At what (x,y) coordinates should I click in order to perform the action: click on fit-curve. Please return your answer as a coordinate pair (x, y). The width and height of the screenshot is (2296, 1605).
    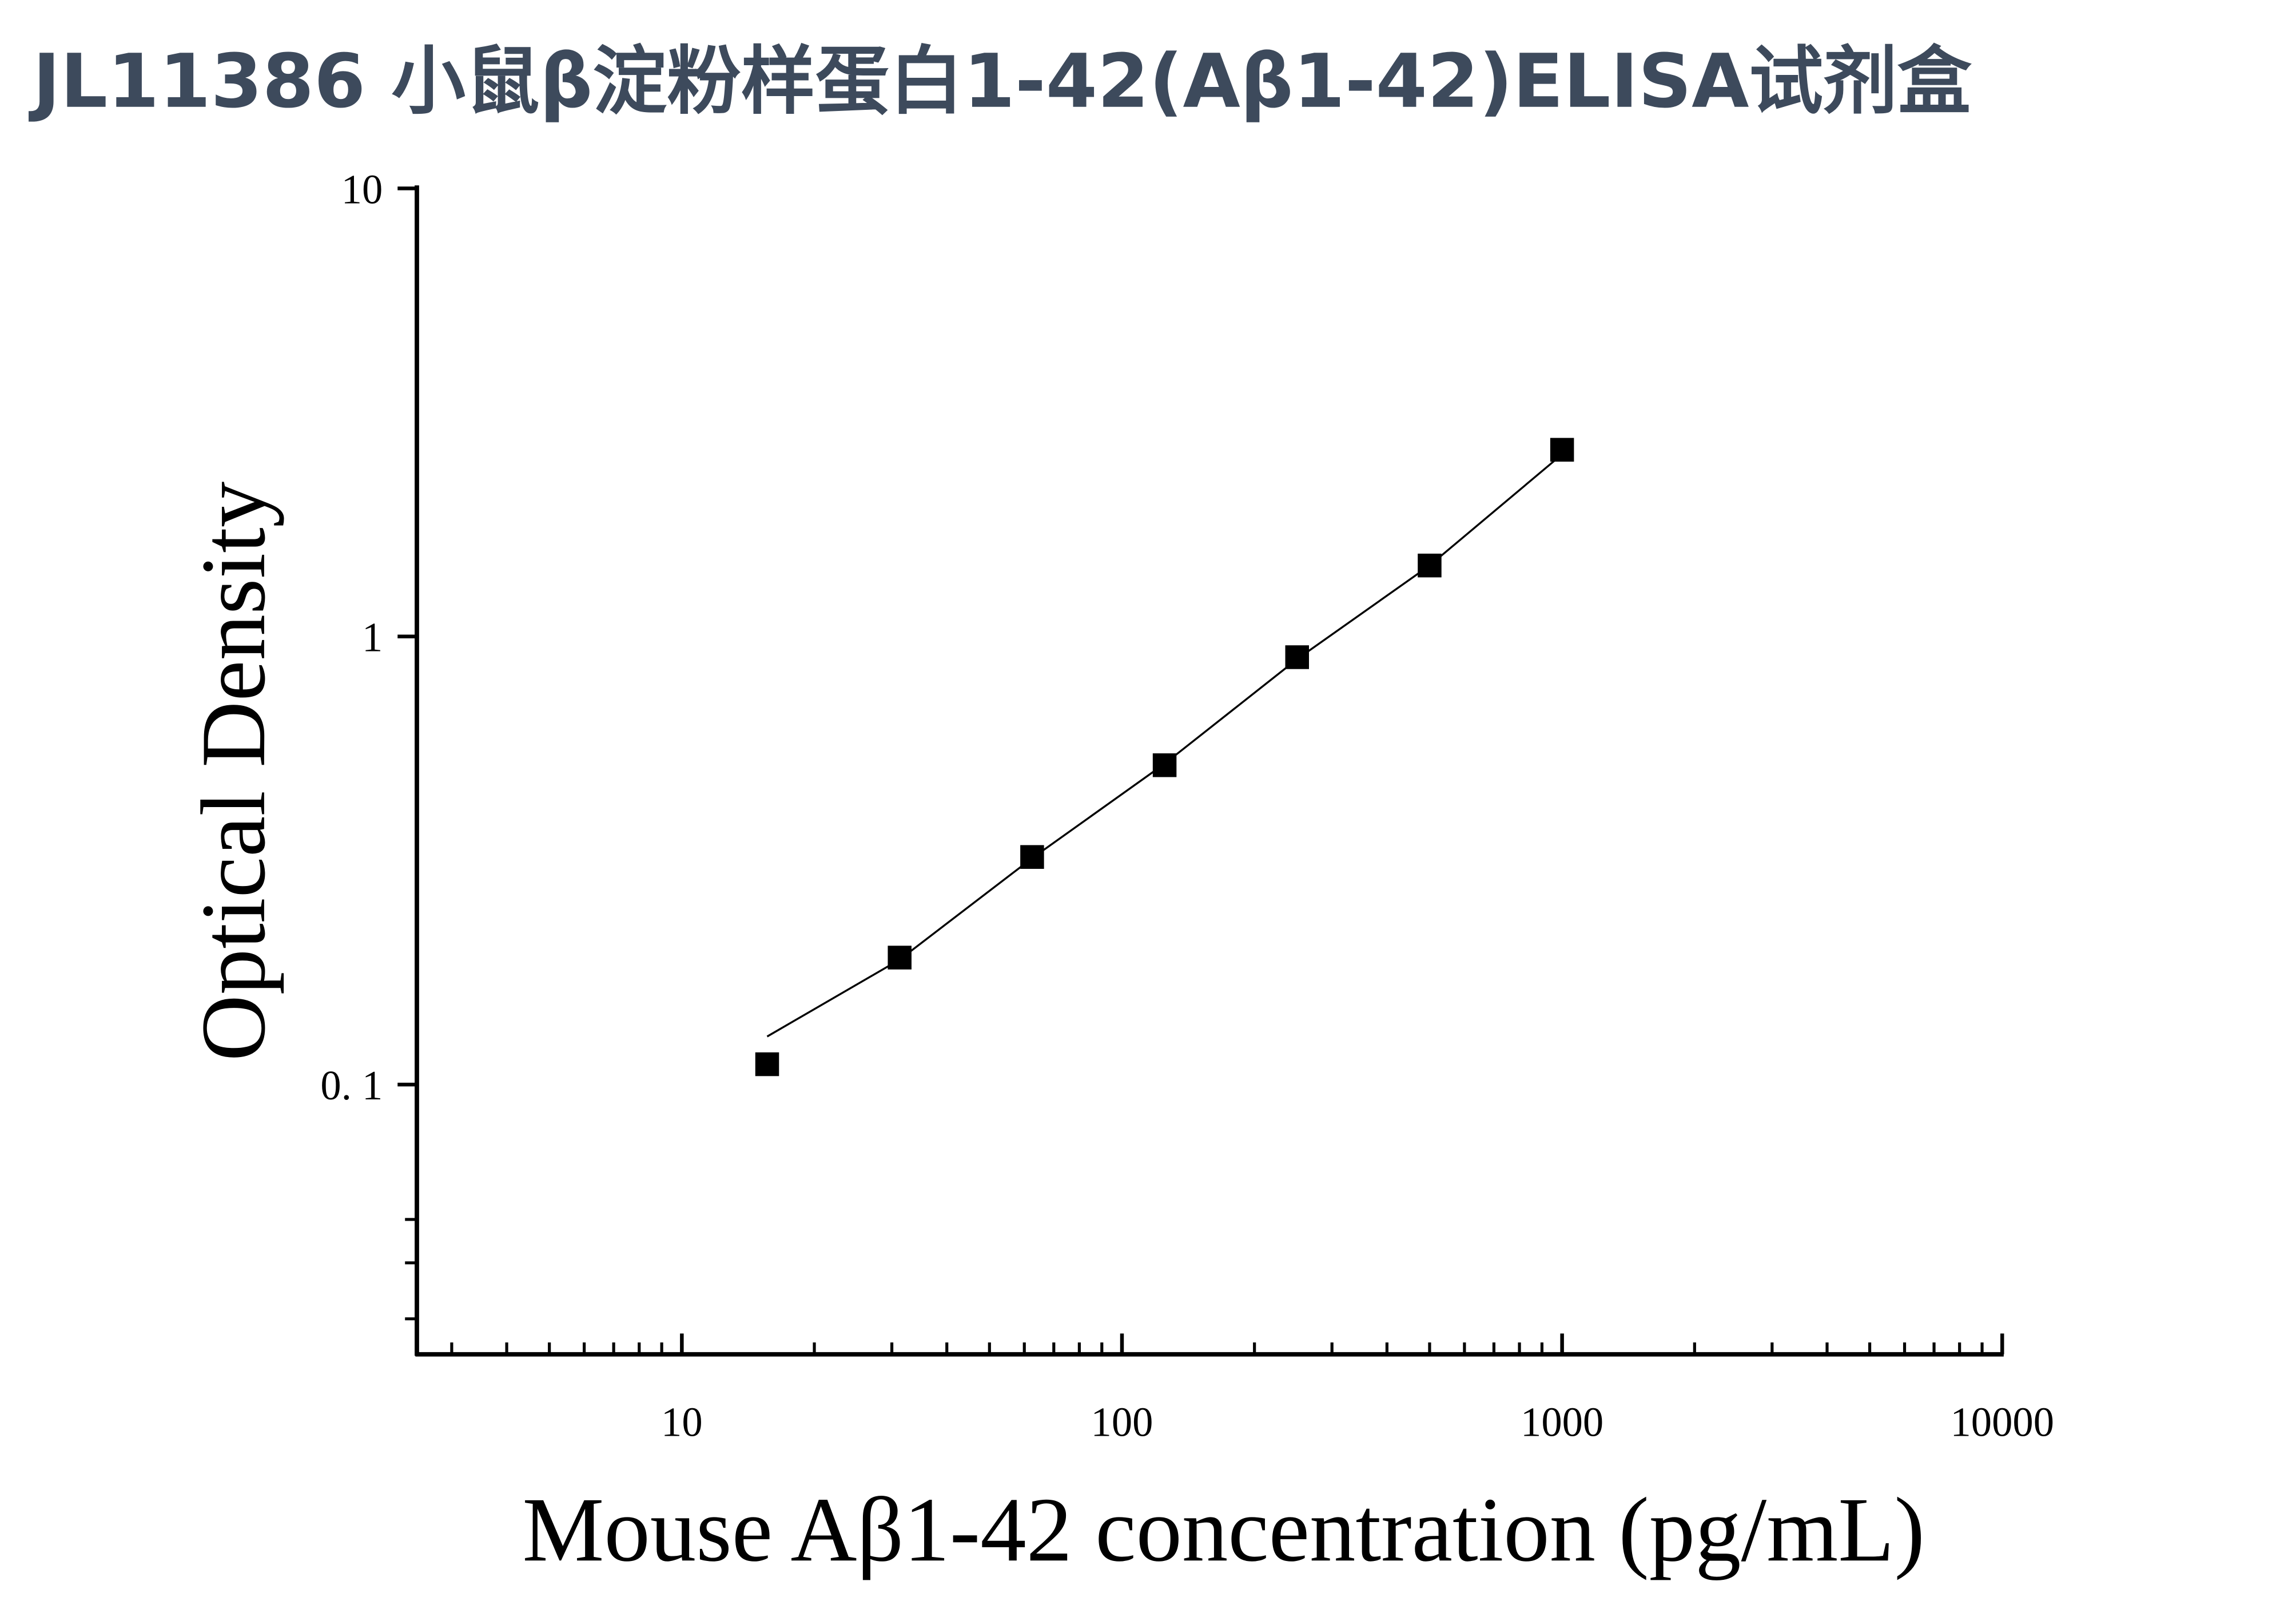
    Looking at the image, I should click on (1164, 745).